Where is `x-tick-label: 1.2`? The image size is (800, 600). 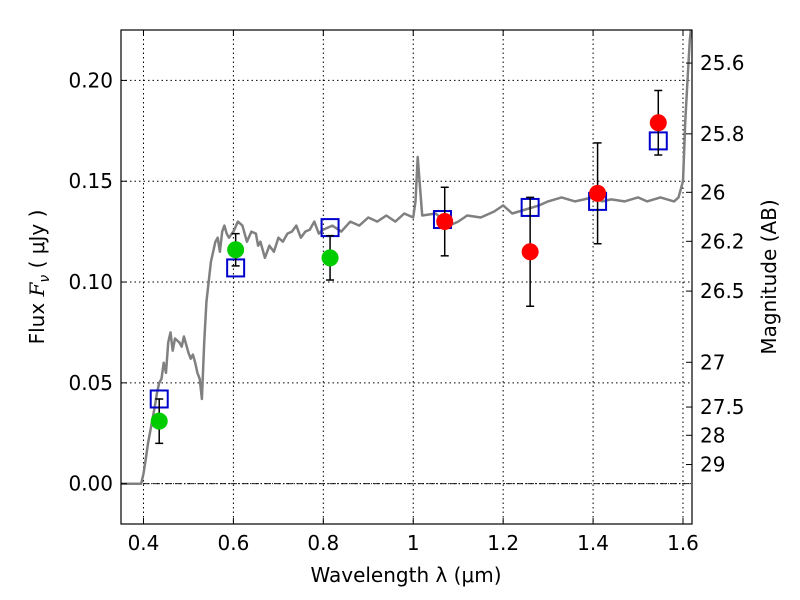 x-tick-label: 1.2 is located at coordinates (503, 543).